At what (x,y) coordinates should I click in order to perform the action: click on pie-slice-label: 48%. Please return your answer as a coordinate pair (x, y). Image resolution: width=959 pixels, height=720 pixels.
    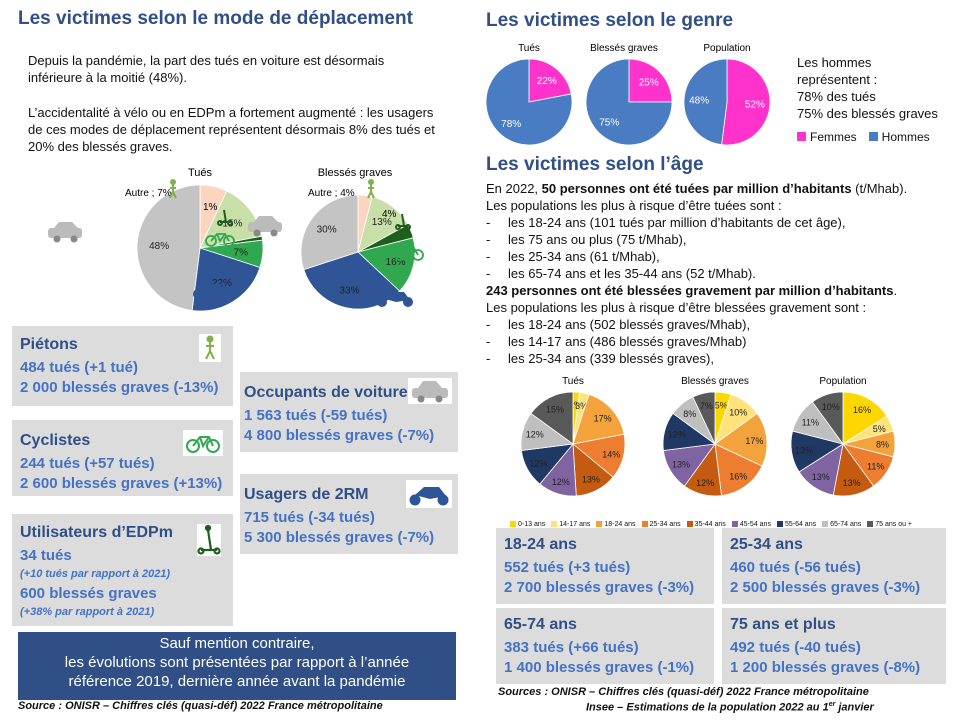
    Looking at the image, I should click on (159, 246).